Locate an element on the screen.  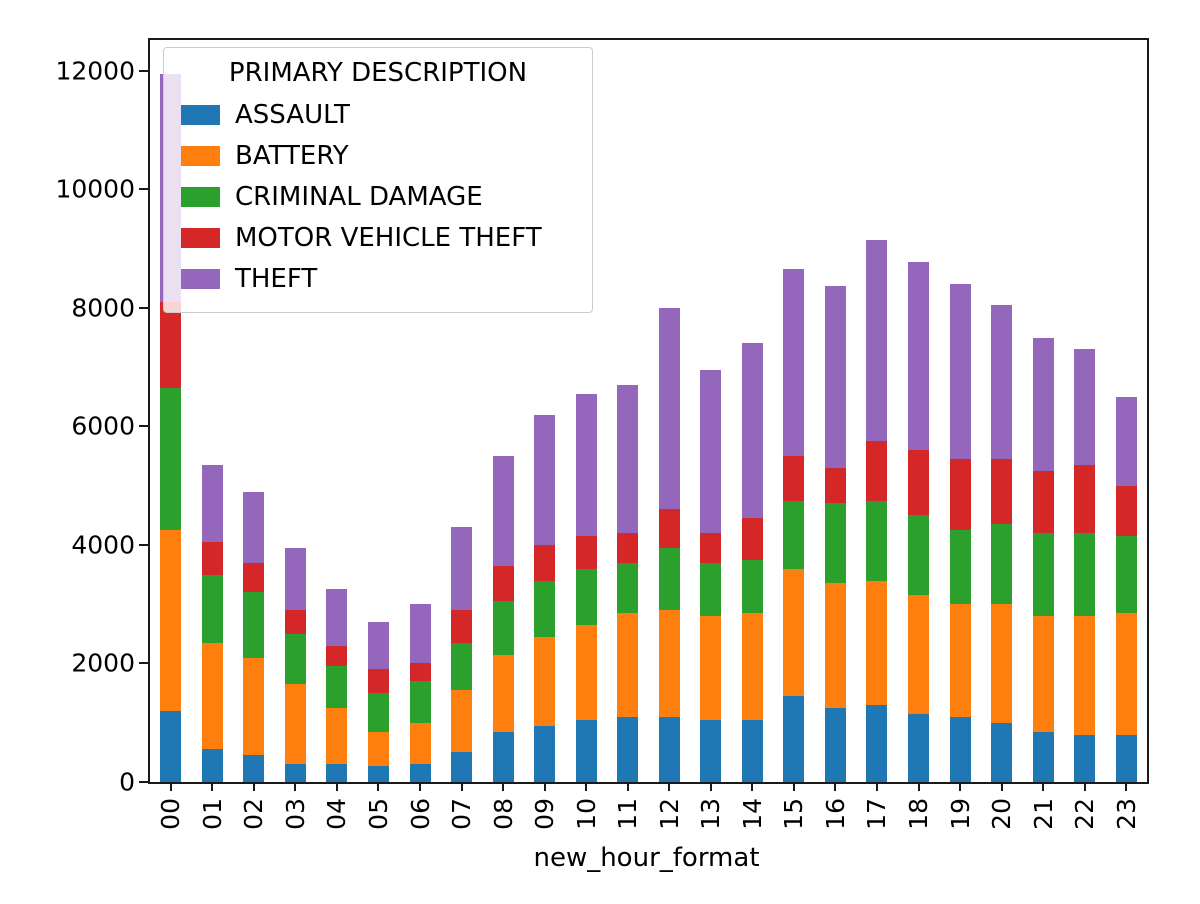
bar-segment-16-battery is located at coordinates (835, 645).